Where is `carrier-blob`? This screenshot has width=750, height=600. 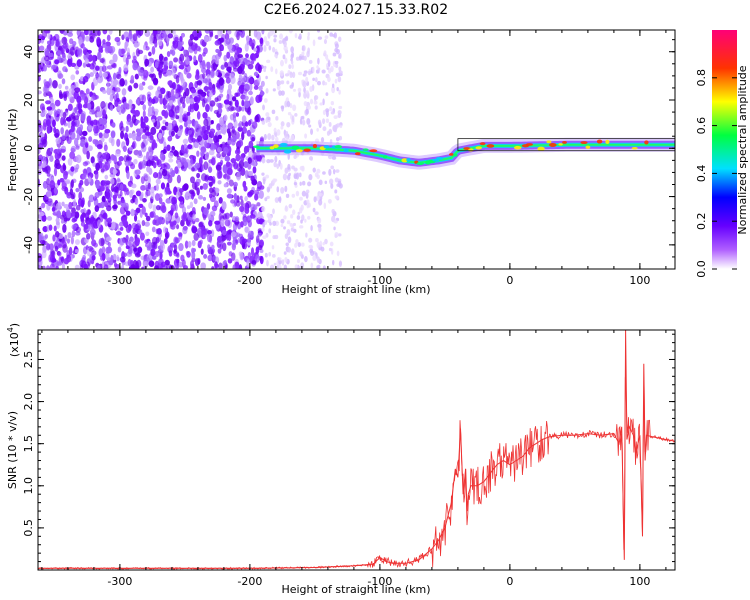 carrier-blob is located at coordinates (471, 150).